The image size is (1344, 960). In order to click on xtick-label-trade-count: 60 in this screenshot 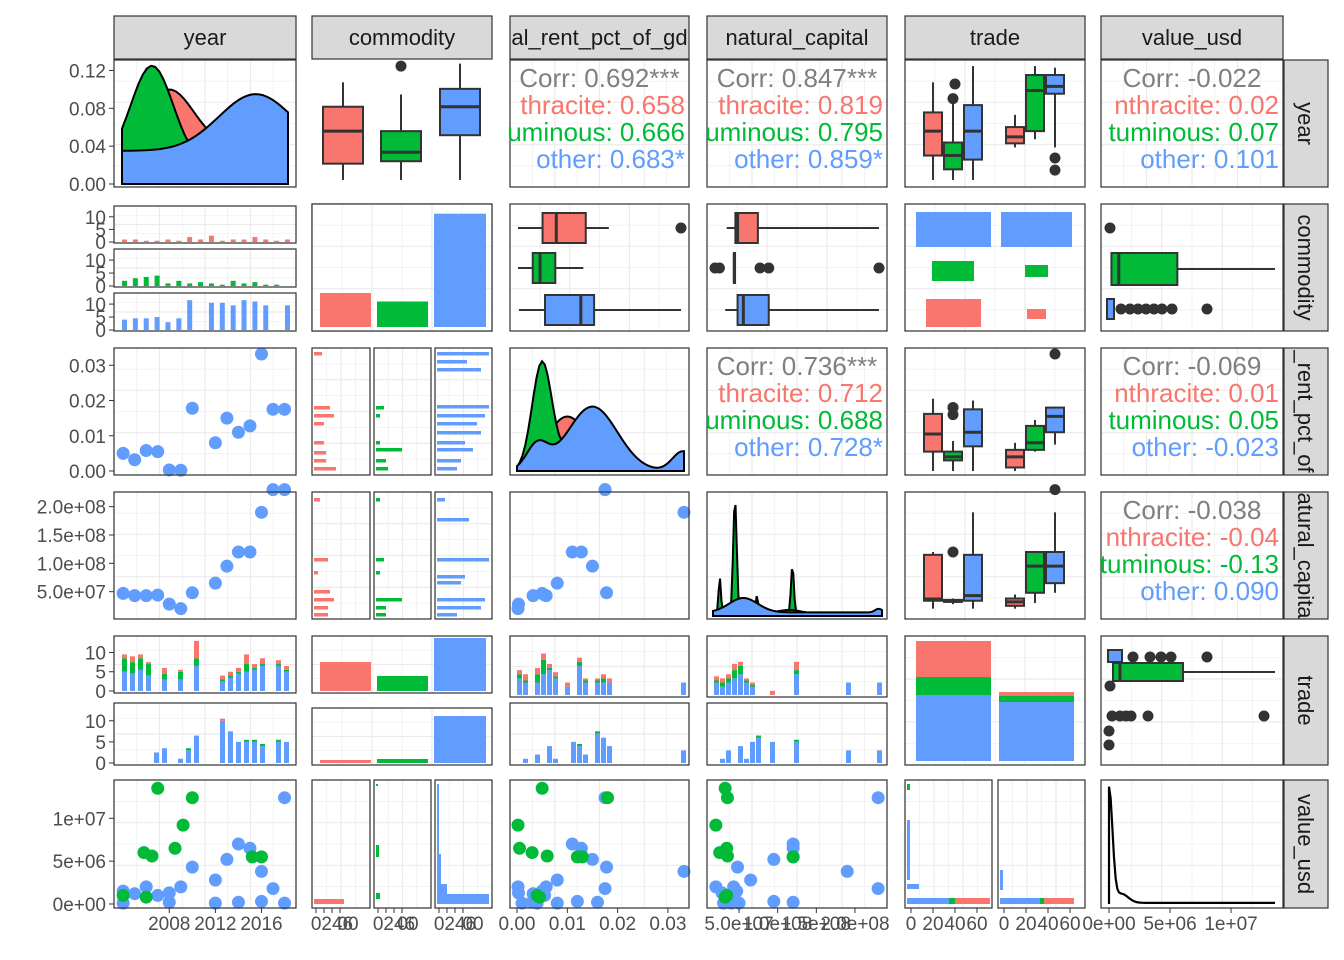, I will do `click(976, 924)`.